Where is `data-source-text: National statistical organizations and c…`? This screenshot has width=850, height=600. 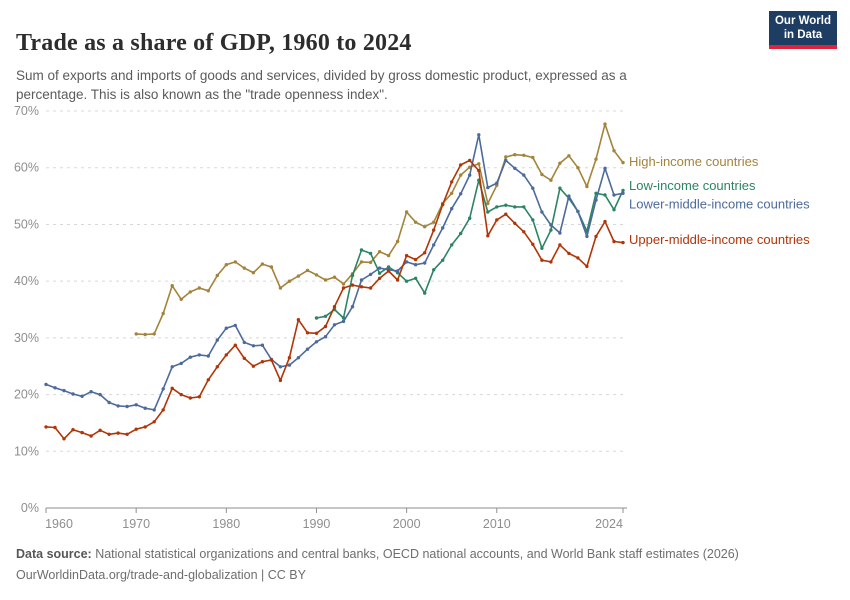
data-source-text: National statistical organizations and c… is located at coordinates (415, 554).